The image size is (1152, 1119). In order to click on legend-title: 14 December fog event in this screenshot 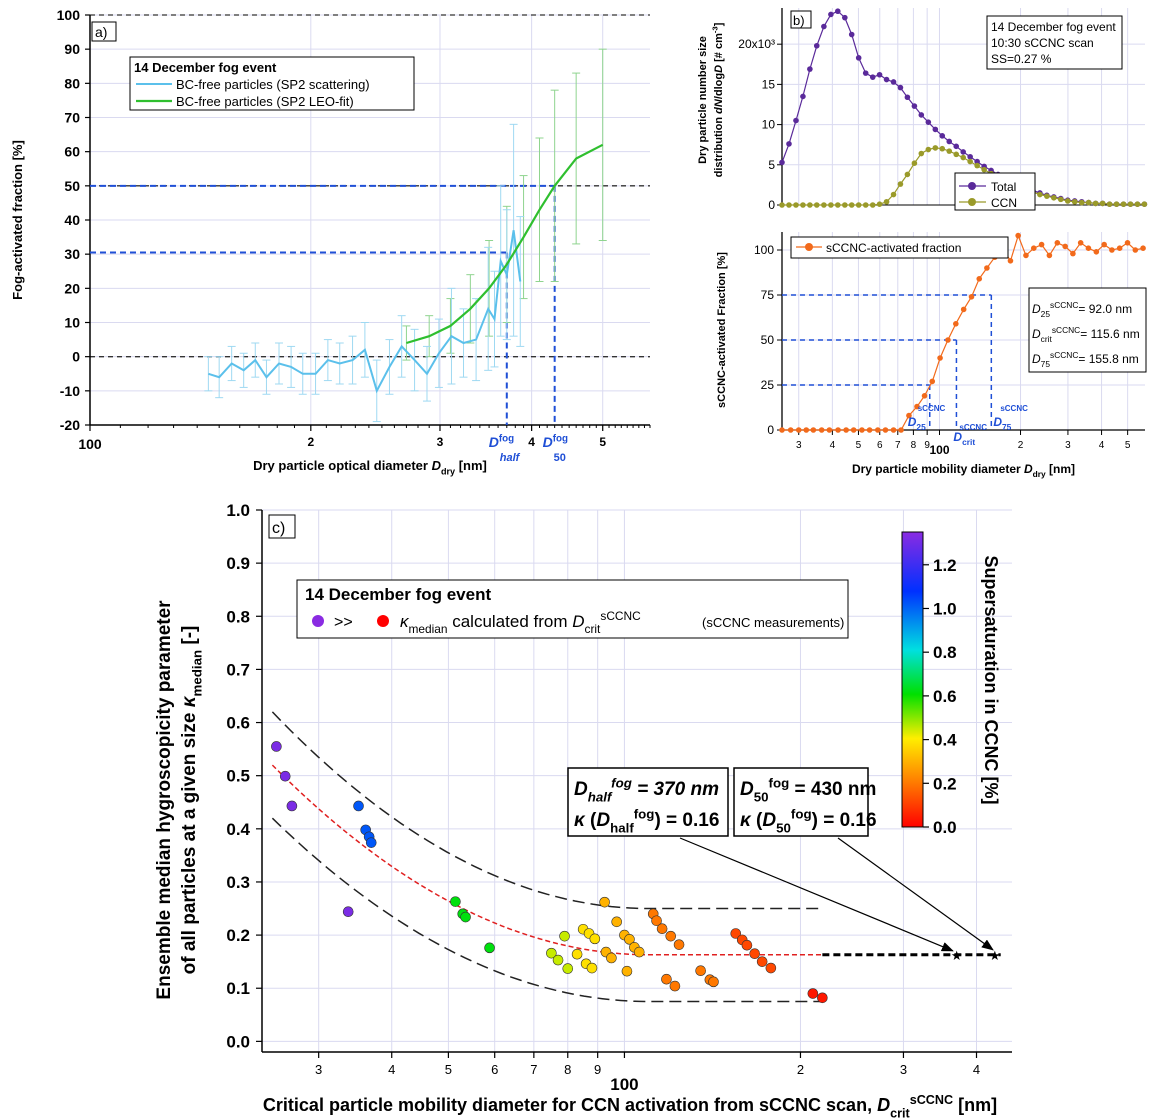, I will do `click(398, 594)`.